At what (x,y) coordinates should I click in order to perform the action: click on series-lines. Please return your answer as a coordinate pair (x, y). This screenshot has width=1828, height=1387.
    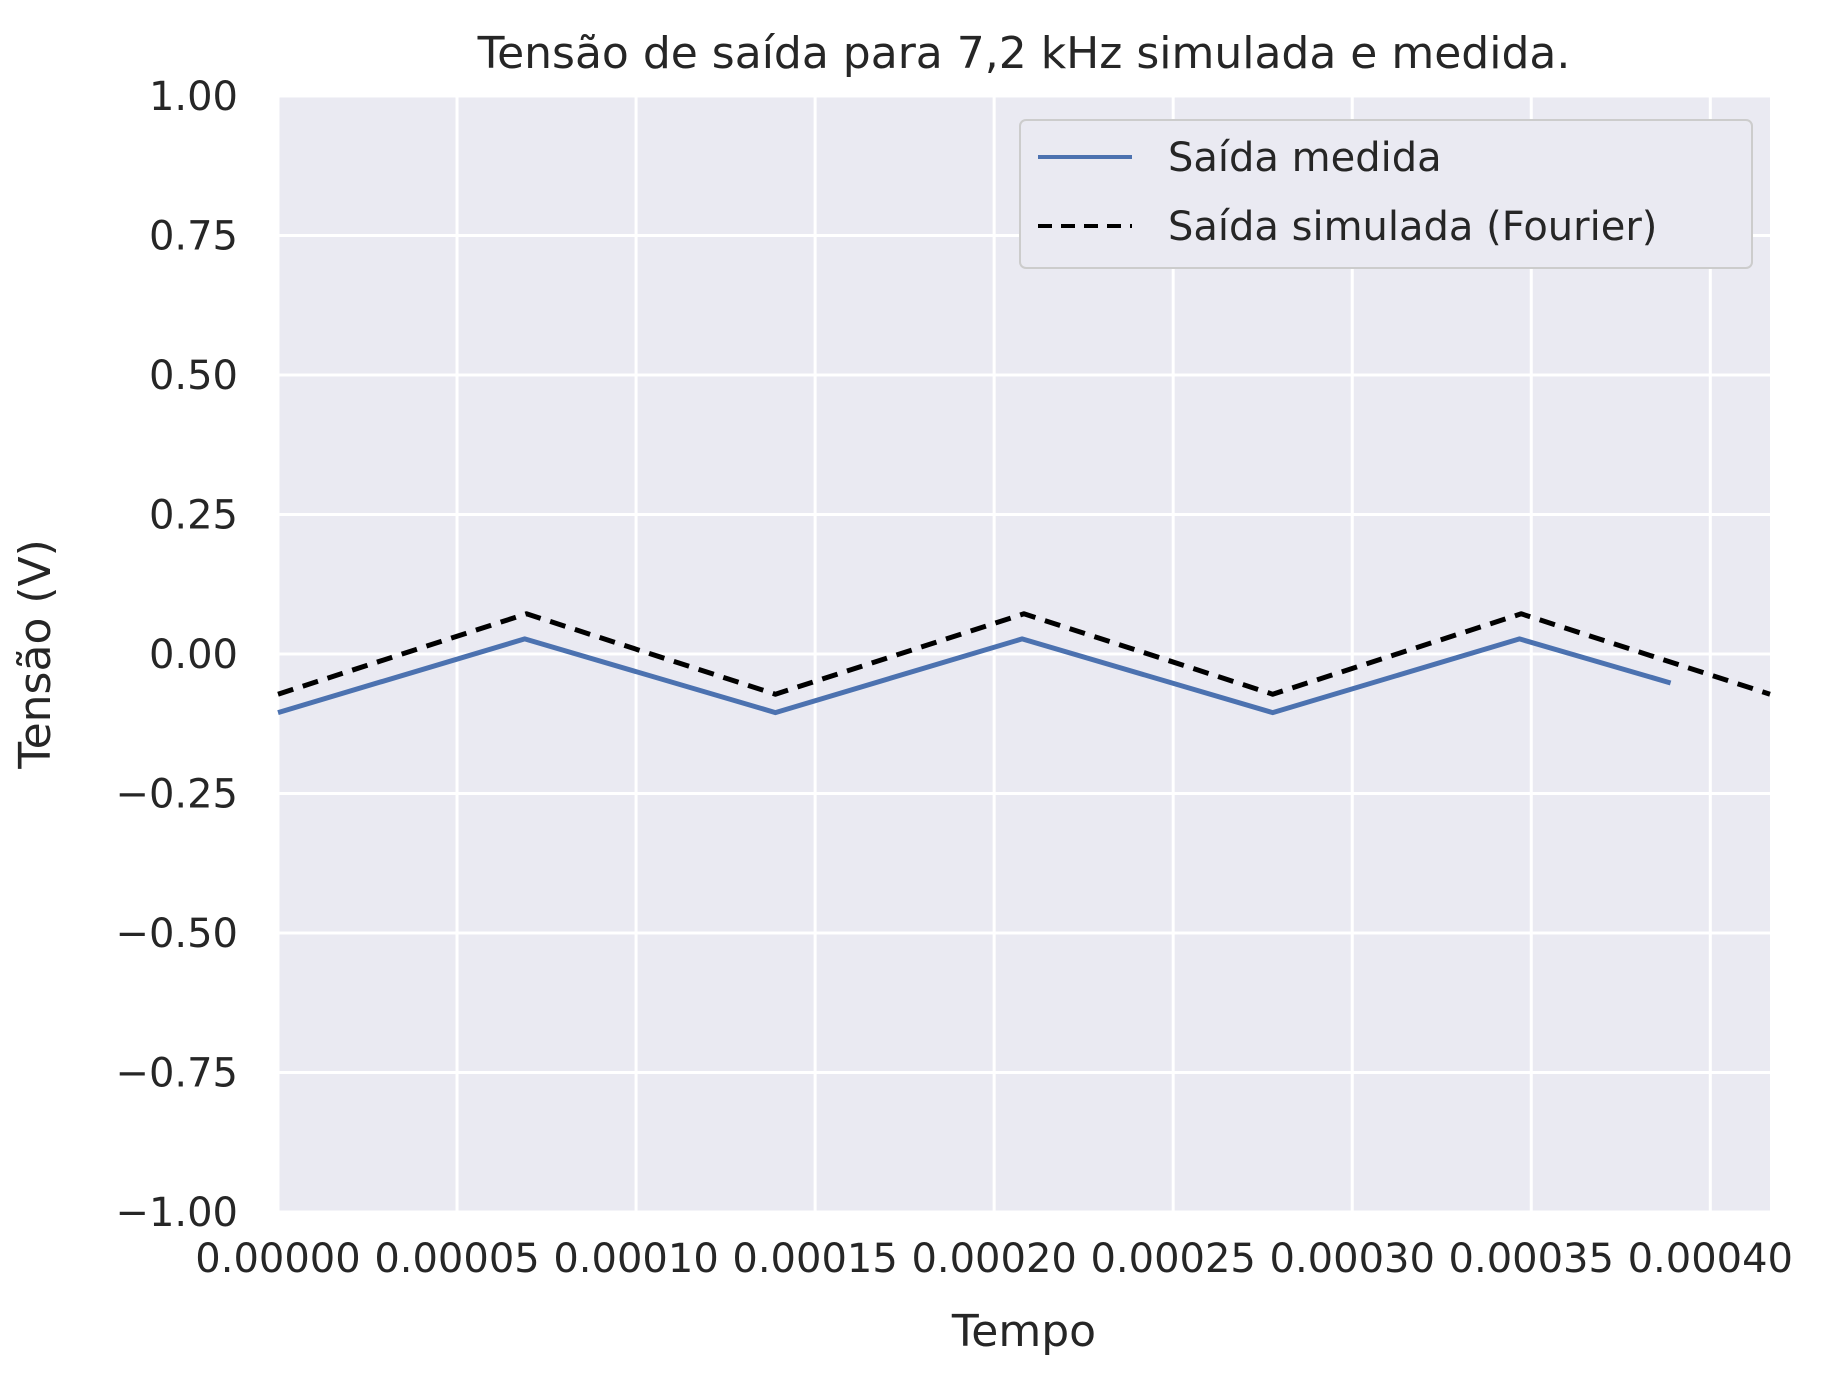
    Looking at the image, I should click on (1024, 663).